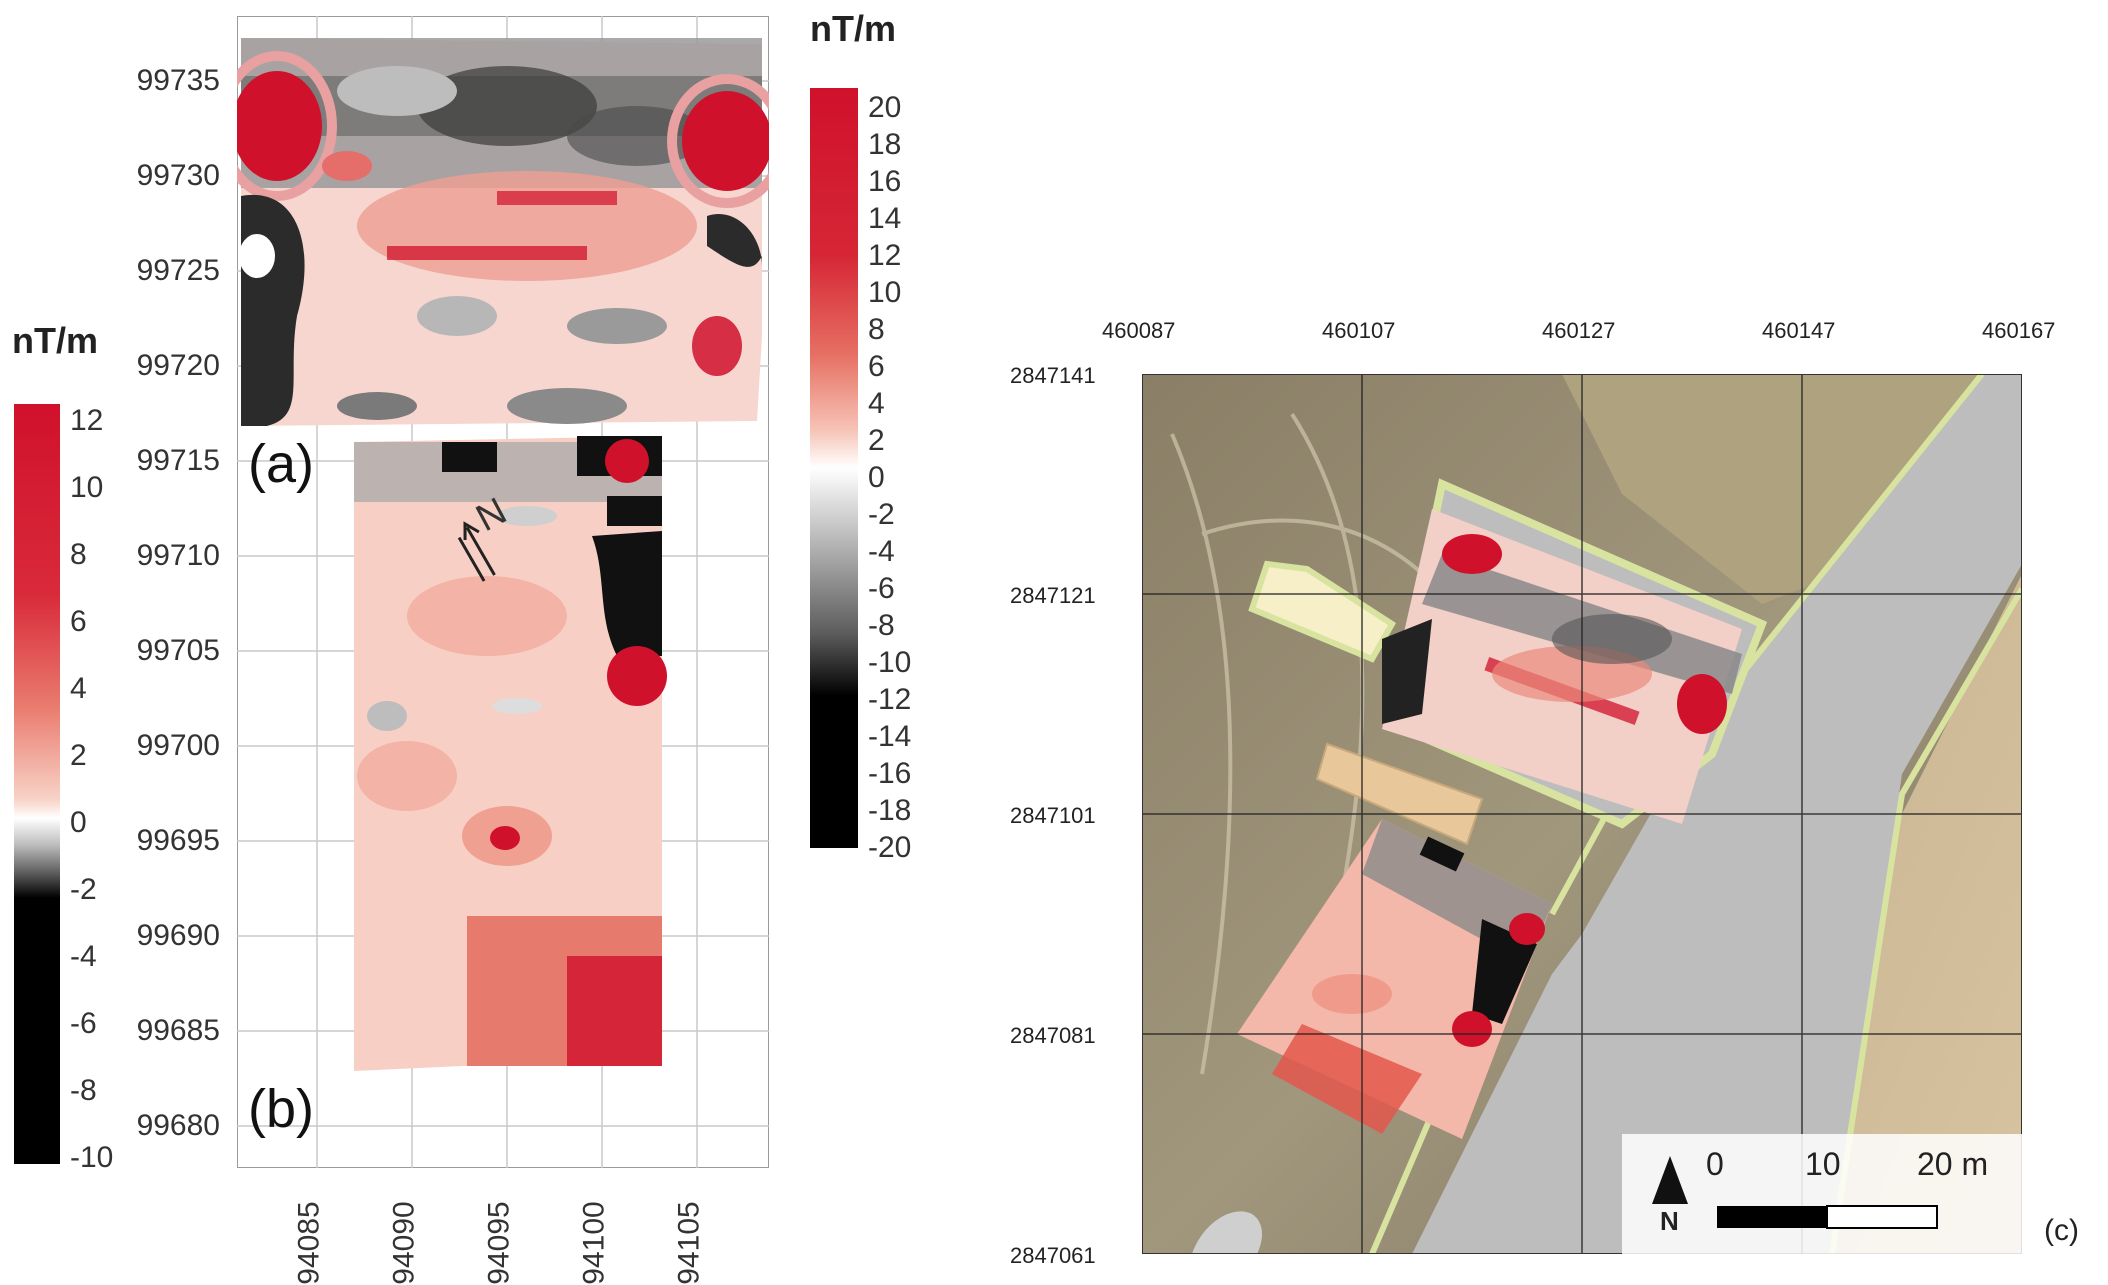 This screenshot has height=1285, width=2108. I want to click on map-y-tick: 2847121, so click(1053, 595).